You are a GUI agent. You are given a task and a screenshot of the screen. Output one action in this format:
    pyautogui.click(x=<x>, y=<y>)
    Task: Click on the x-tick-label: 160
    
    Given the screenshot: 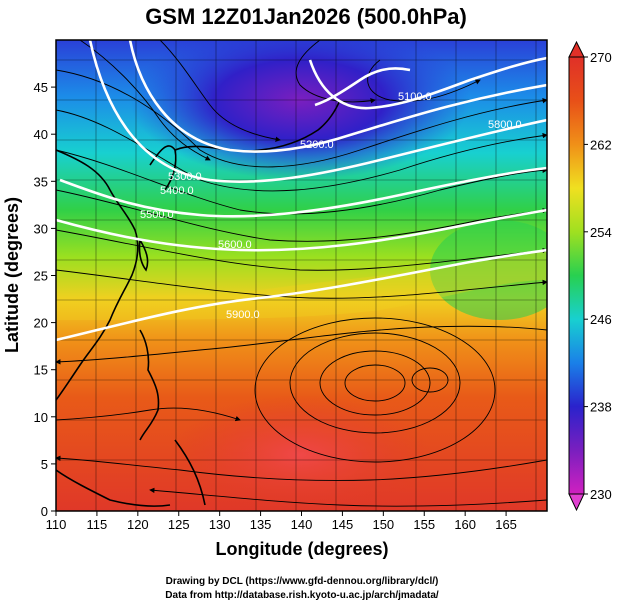 What is the action you would take?
    pyautogui.click(x=465, y=524)
    